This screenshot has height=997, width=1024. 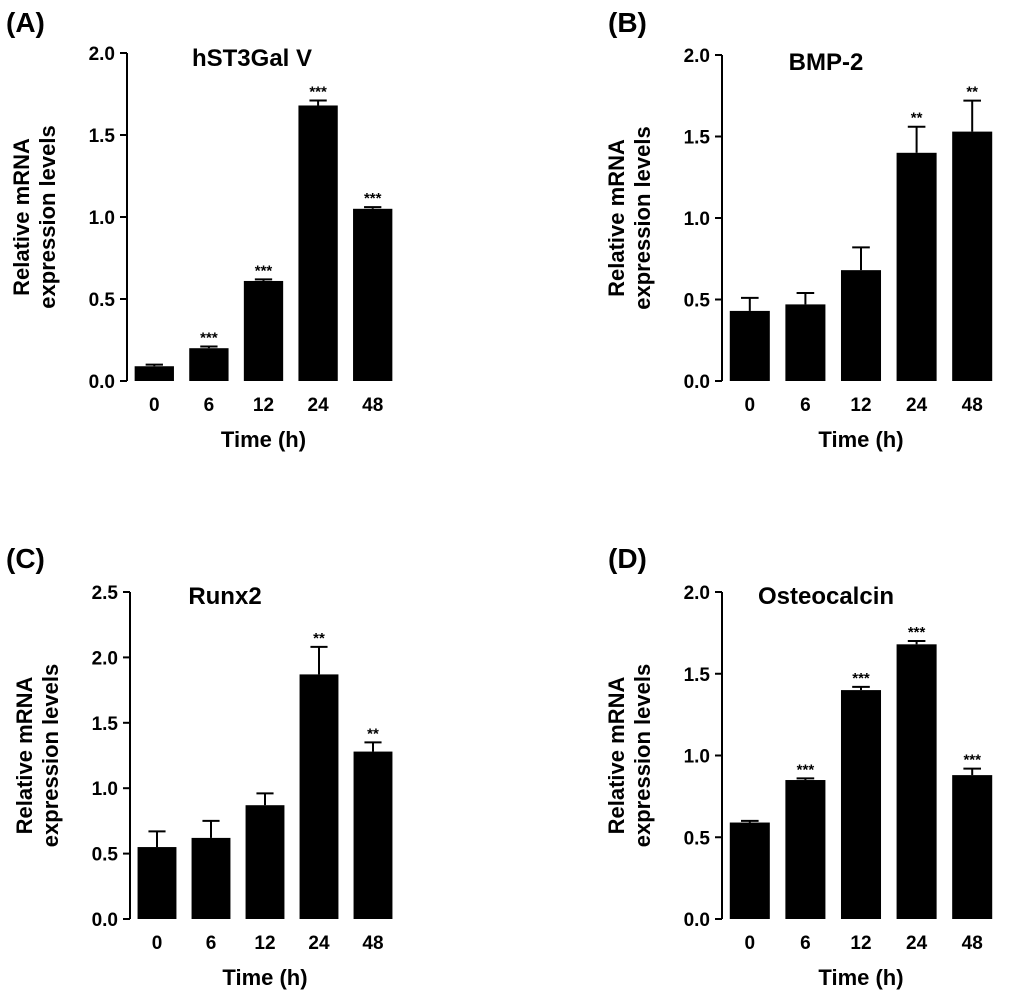 I want to click on panel-3-x-tick-label: 6, so click(x=211, y=943).